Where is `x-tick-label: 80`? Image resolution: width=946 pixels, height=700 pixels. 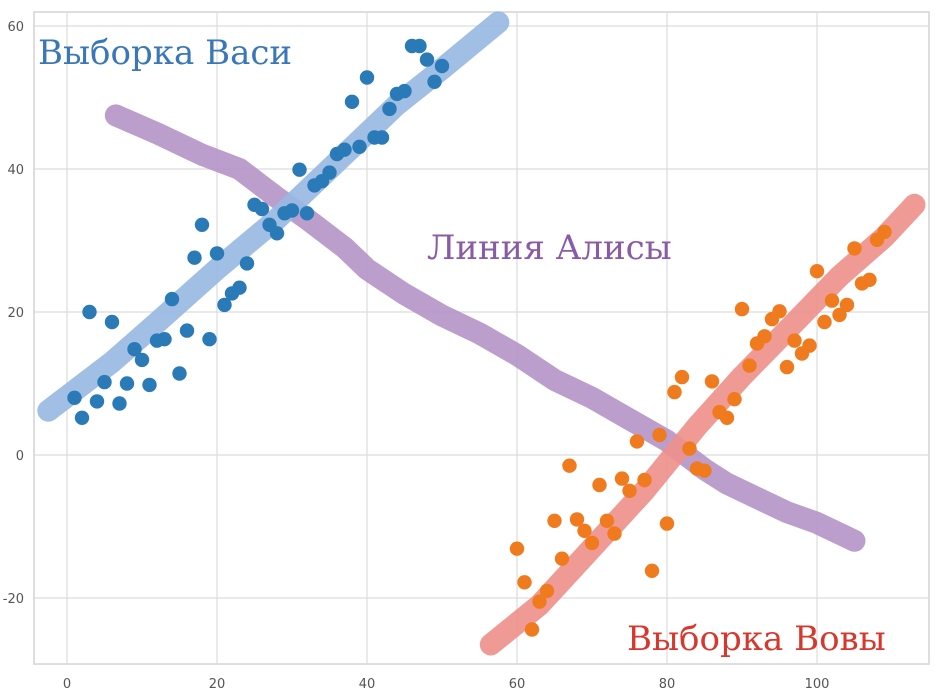
x-tick-label: 80 is located at coordinates (667, 684).